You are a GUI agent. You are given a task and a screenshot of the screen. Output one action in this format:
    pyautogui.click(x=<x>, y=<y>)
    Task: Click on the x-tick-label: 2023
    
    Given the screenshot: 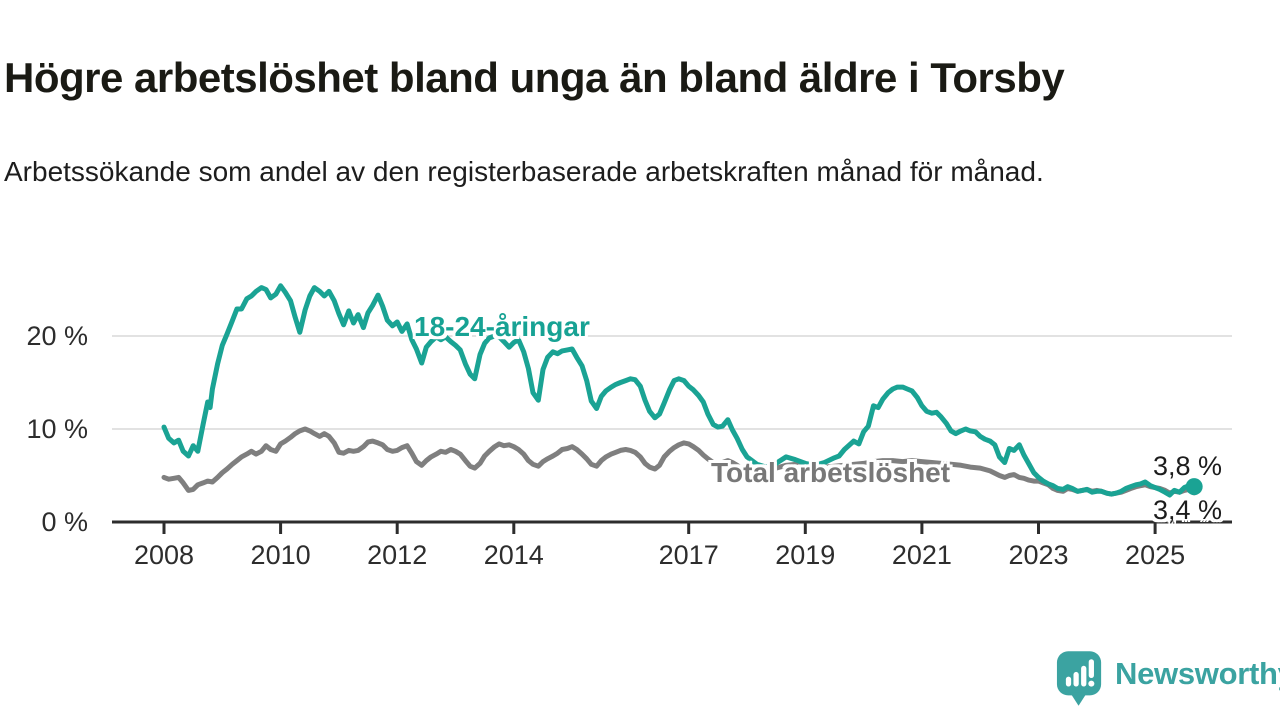 What is the action you would take?
    pyautogui.click(x=1038, y=555)
    